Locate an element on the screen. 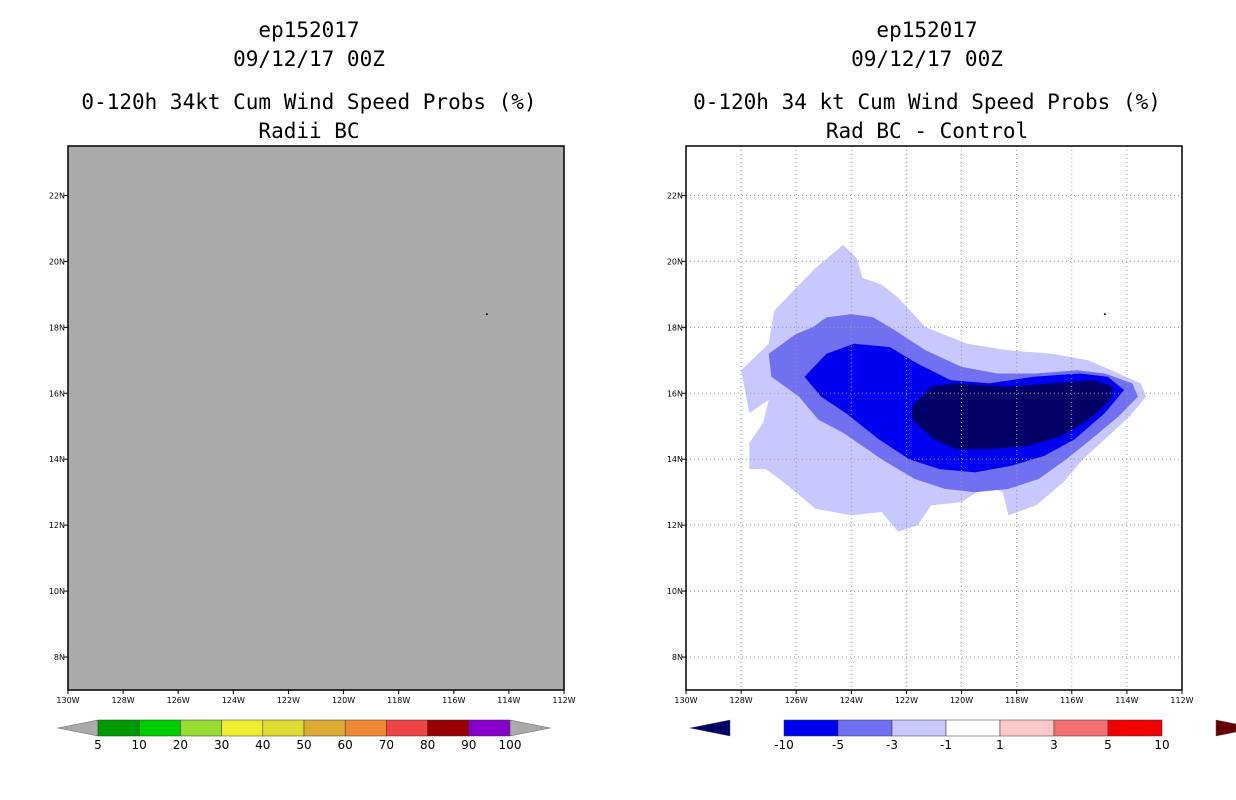 The width and height of the screenshot is (1236, 800). left-xtick-label: 116W is located at coordinates (453, 700).